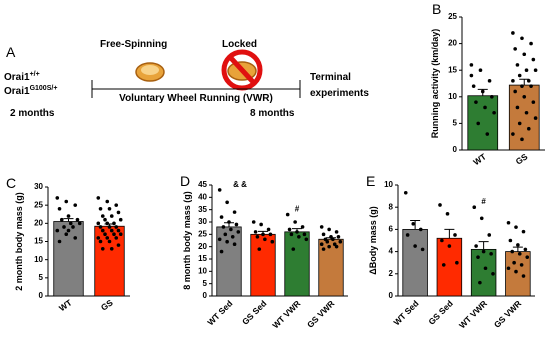 The height and width of the screenshot is (352, 550). What do you see at coordinates (373, 240) in the screenshot?
I see `y-axis-label: ΔBody mass (g)` at bounding box center [373, 240].